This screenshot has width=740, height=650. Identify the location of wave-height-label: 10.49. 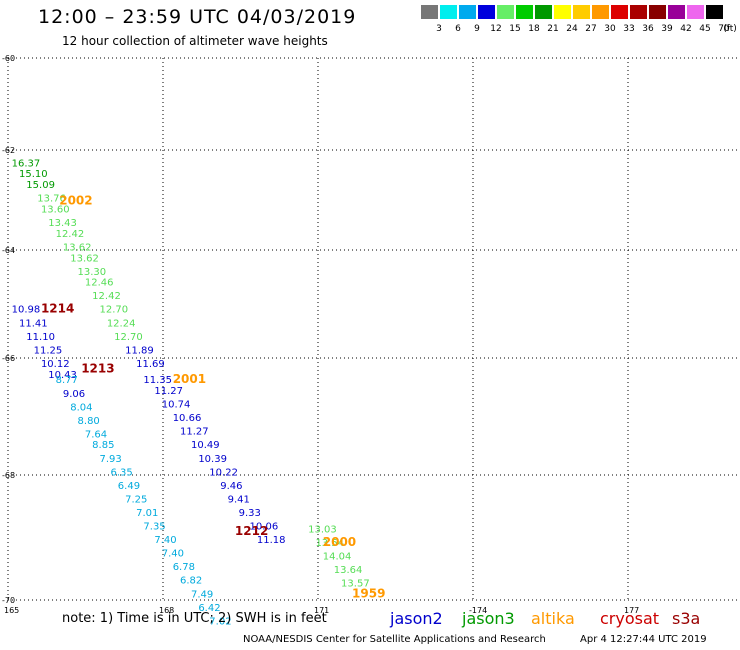
(205, 445).